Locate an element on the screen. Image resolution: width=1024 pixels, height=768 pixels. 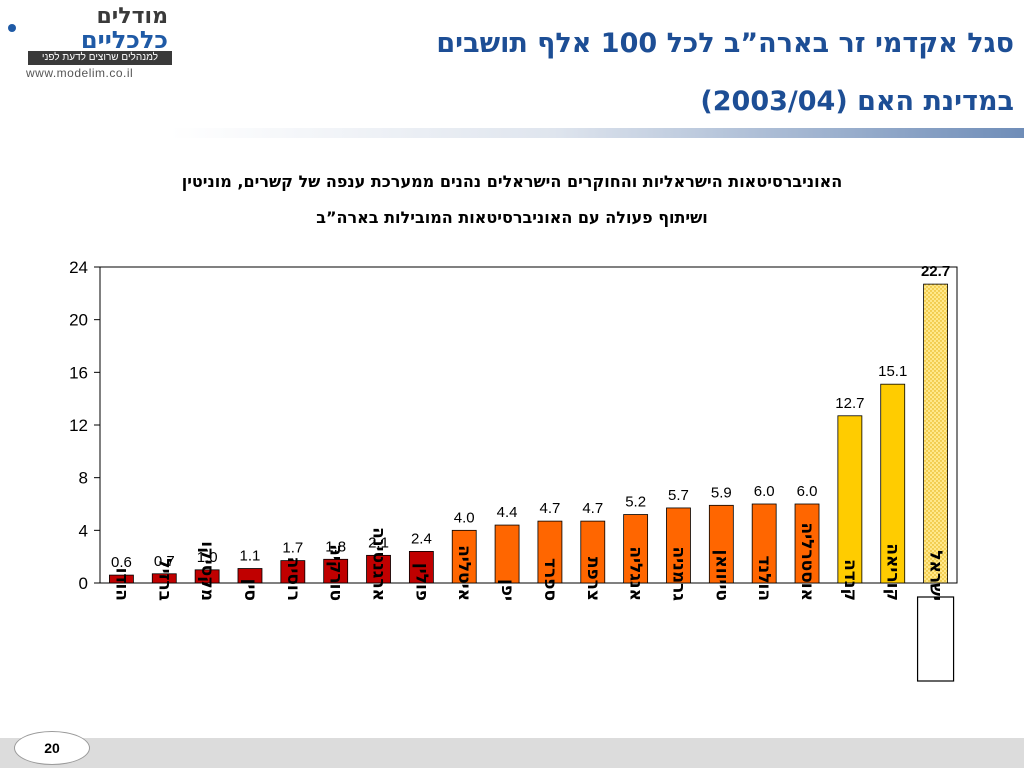
x-tick-label: מקסיקו is located at coordinates (207, 571).